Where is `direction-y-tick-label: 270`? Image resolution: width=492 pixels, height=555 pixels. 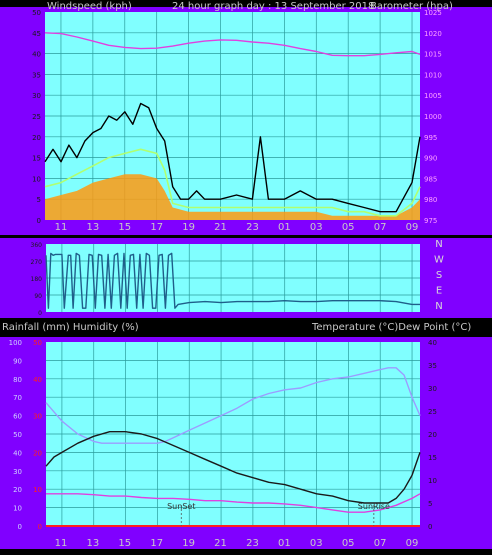
direction-y-tick-label: 270 is located at coordinates (37, 262).